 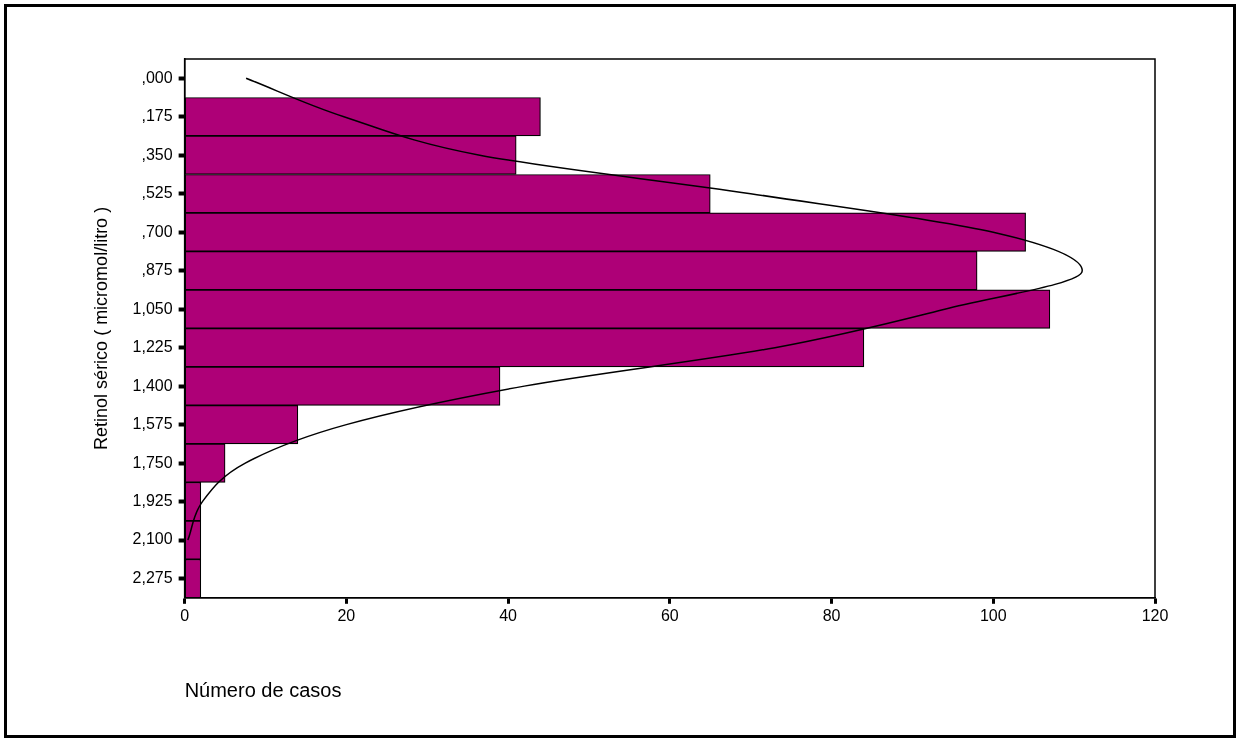 I want to click on y-tick-label: ,175, so click(x=157, y=116).